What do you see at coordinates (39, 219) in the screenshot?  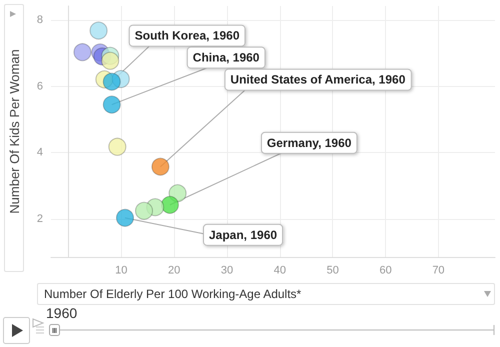 I see `y-tick-label: 2` at bounding box center [39, 219].